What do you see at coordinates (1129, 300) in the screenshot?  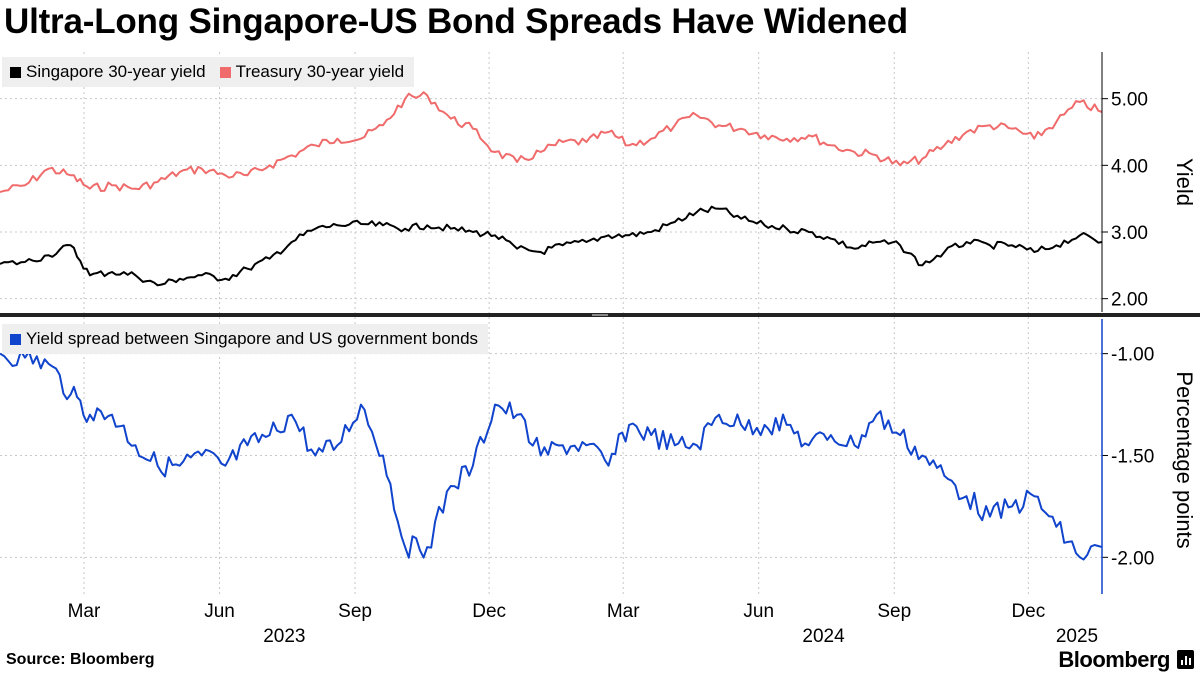 I see `y-tick-label: 2.00` at bounding box center [1129, 300].